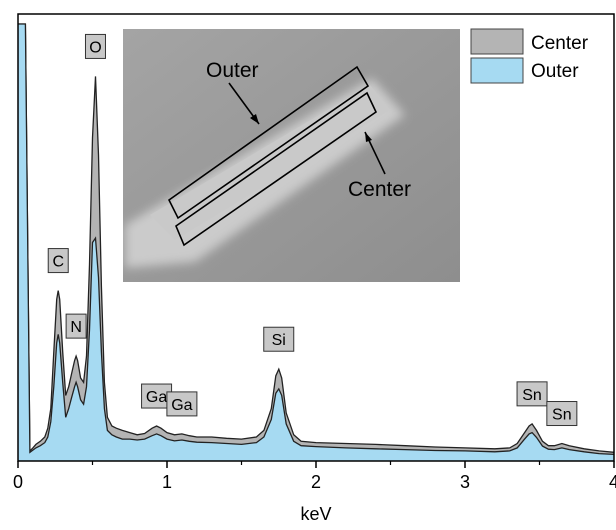 This screenshot has width=616, height=530. Describe the element at coordinates (379, 189) in the screenshot. I see `inset-center-label: Center` at that location.